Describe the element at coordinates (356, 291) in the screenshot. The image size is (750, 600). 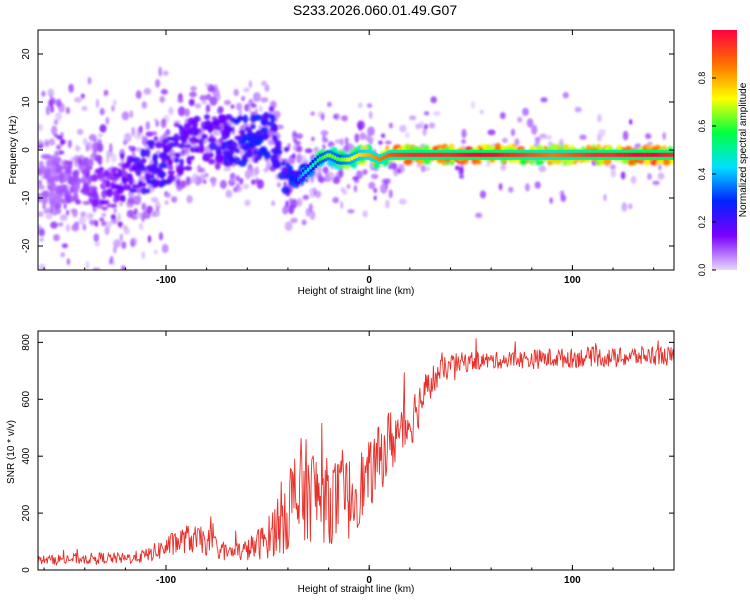
I see `heatmap-x-axis-label: Height of straight line (km)` at that location.